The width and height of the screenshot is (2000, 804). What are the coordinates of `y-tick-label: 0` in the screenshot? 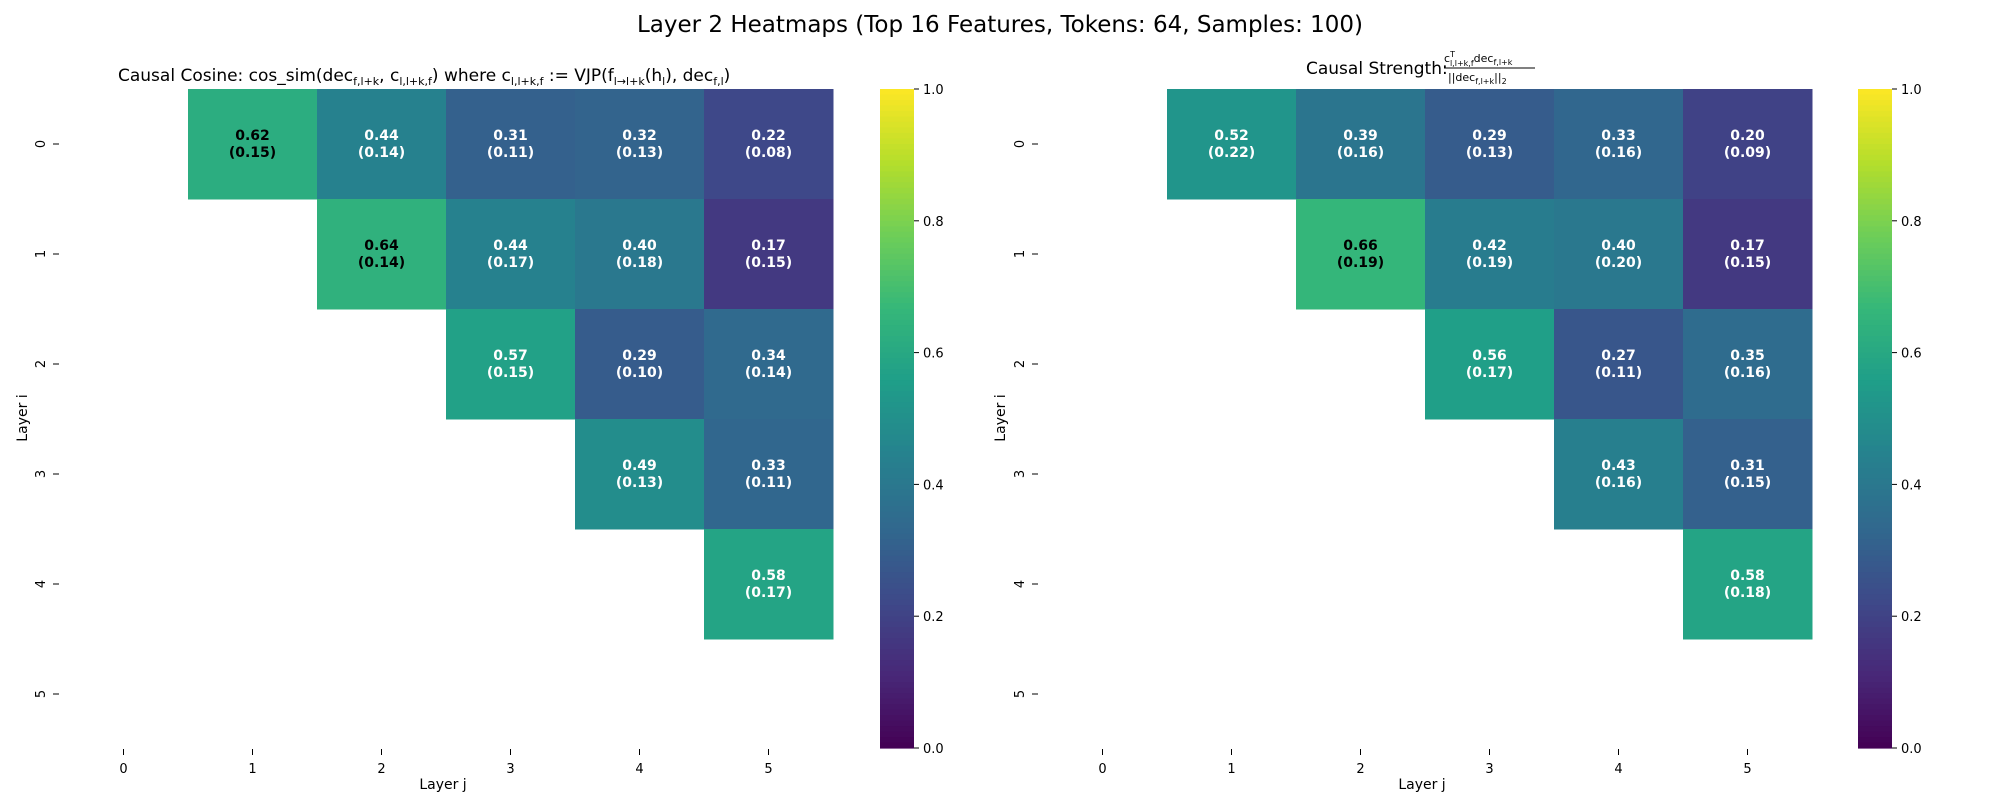 It's located at (41, 144).